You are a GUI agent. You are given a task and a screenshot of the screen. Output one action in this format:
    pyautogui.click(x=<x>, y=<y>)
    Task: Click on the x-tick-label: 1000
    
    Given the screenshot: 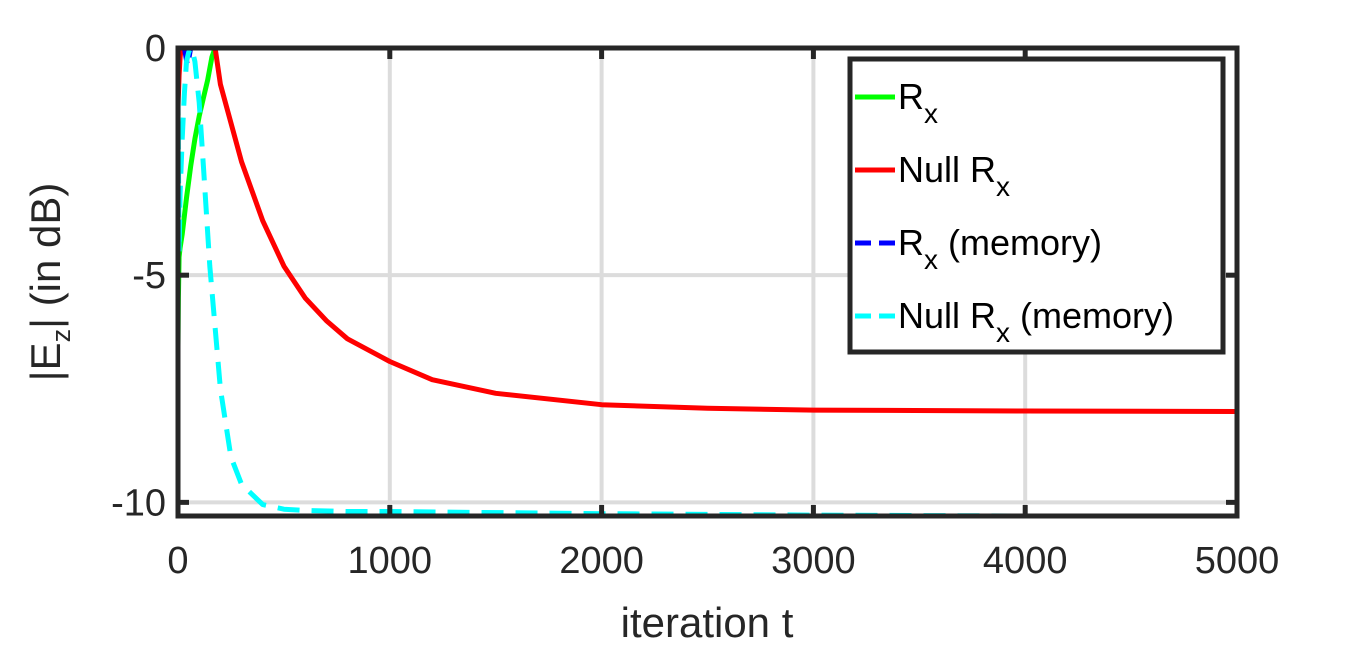 What is the action you would take?
    pyautogui.click(x=390, y=561)
    